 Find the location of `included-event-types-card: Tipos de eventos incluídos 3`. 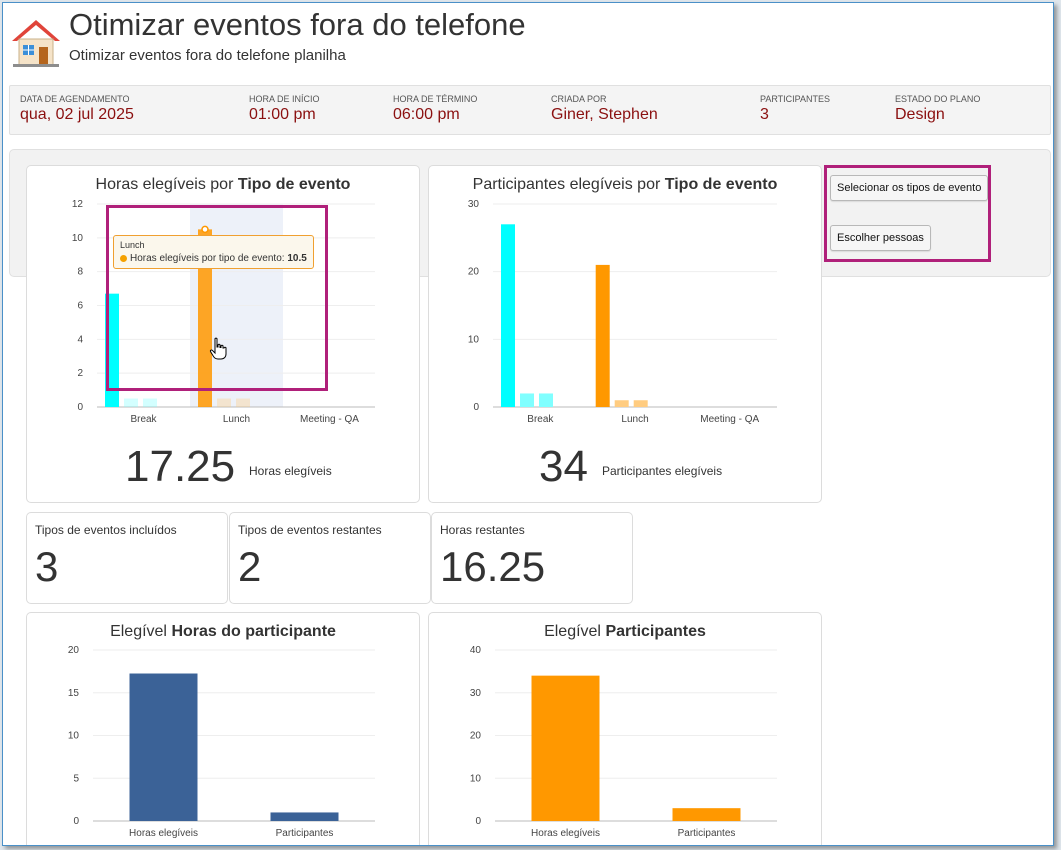

included-event-types-card: Tipos de eventos incluídos 3 is located at coordinates (127, 558).